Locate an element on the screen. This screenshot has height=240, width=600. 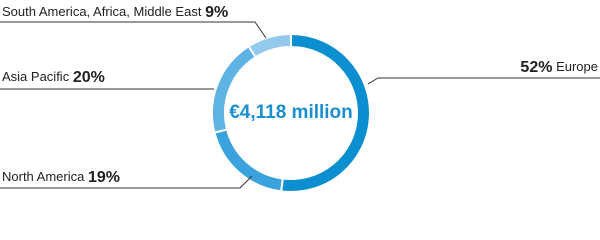
segment-label: 52% Europe is located at coordinates (559, 67).